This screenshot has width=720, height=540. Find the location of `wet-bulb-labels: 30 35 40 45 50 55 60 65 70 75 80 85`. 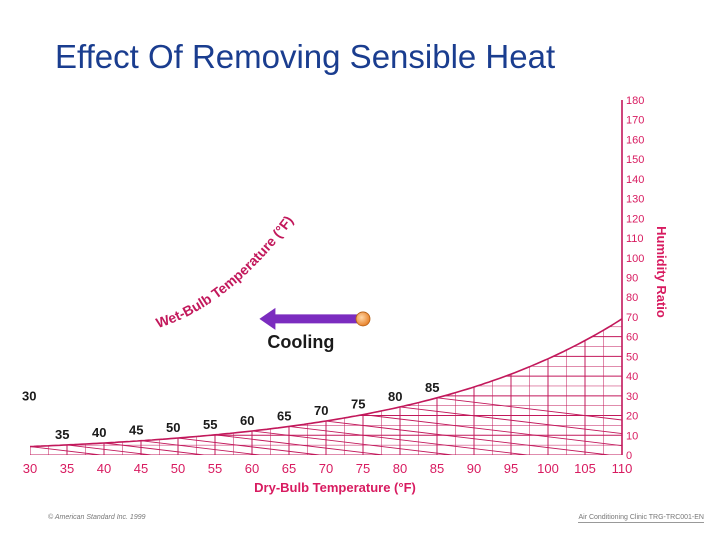

wet-bulb-labels: 30 35 40 45 50 55 60 65 70 75 80 85 is located at coordinates (230, 411).